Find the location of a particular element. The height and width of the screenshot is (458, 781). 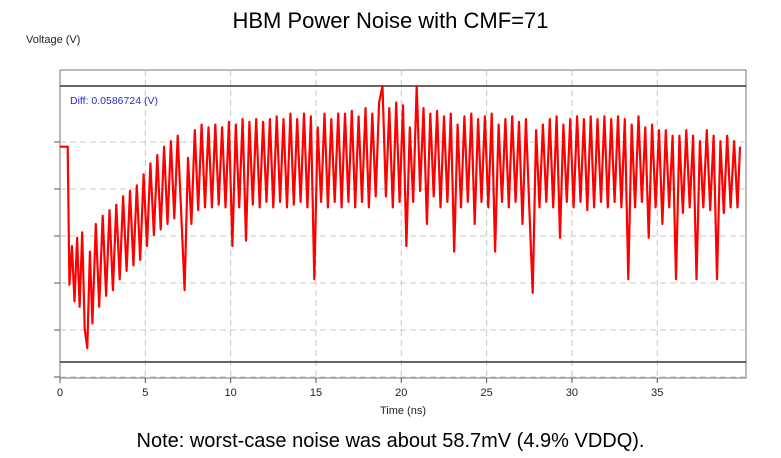

y-axis-label: Voltage (V) is located at coordinates (53, 40).